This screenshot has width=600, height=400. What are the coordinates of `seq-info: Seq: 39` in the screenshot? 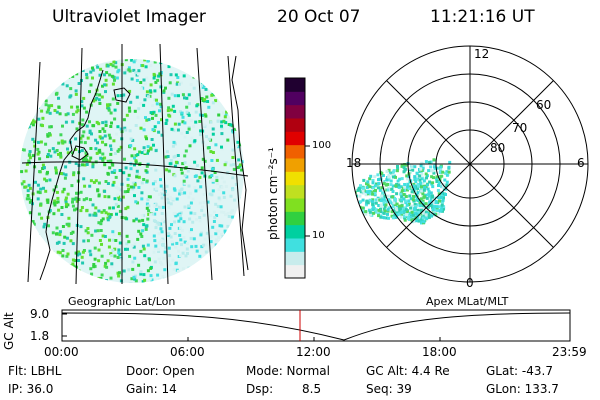 It's located at (389, 389).